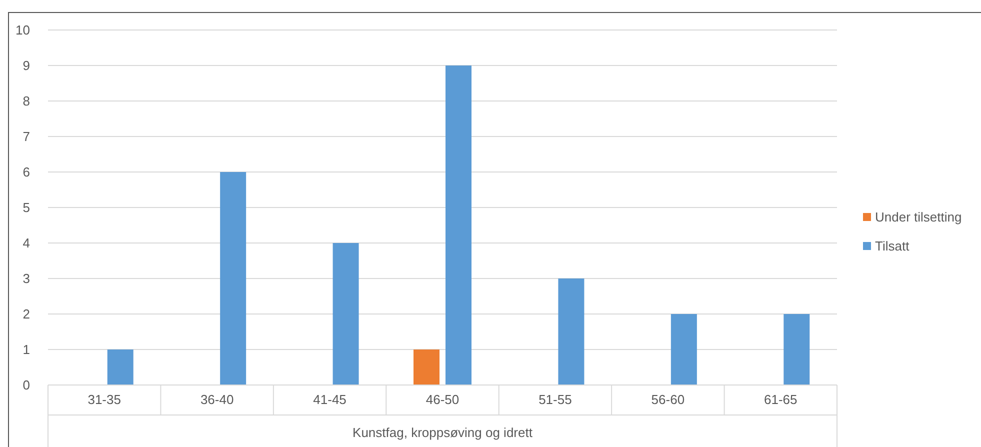 Image resolution: width=981 pixels, height=447 pixels. I want to click on x-tick-label: 31-35, so click(104, 399).